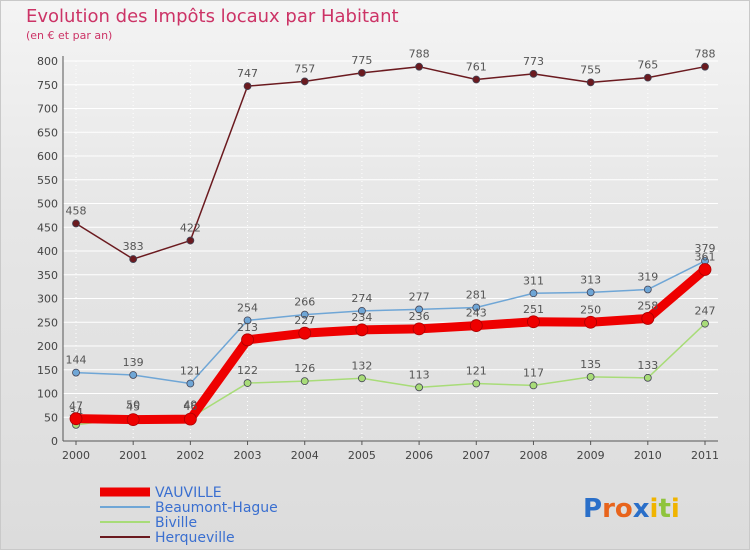  Describe the element at coordinates (47, 322) in the screenshot. I see `y-tick-label-250: 250` at that location.